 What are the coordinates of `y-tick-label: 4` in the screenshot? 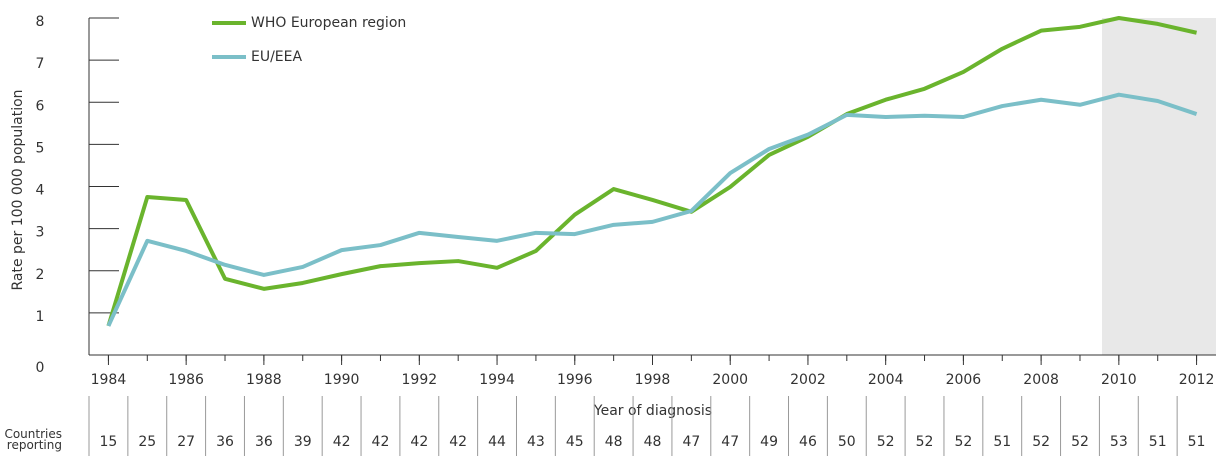 It's located at (40, 191).